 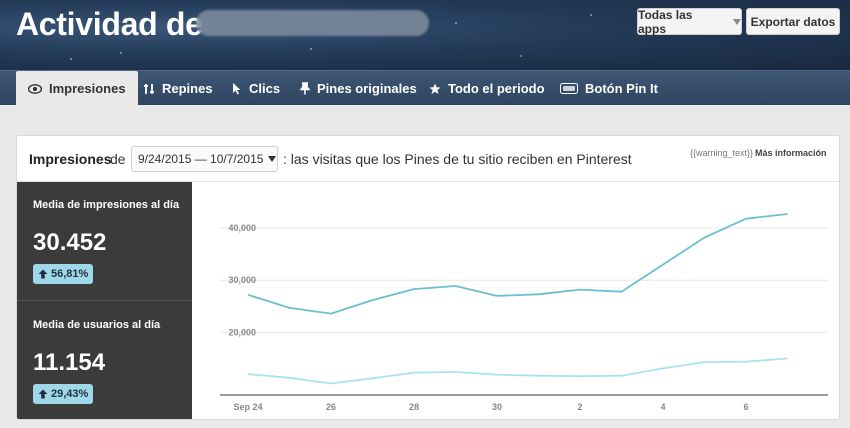 What do you see at coordinates (662, 407) in the screenshot?
I see `x-tick-label: 4` at bounding box center [662, 407].